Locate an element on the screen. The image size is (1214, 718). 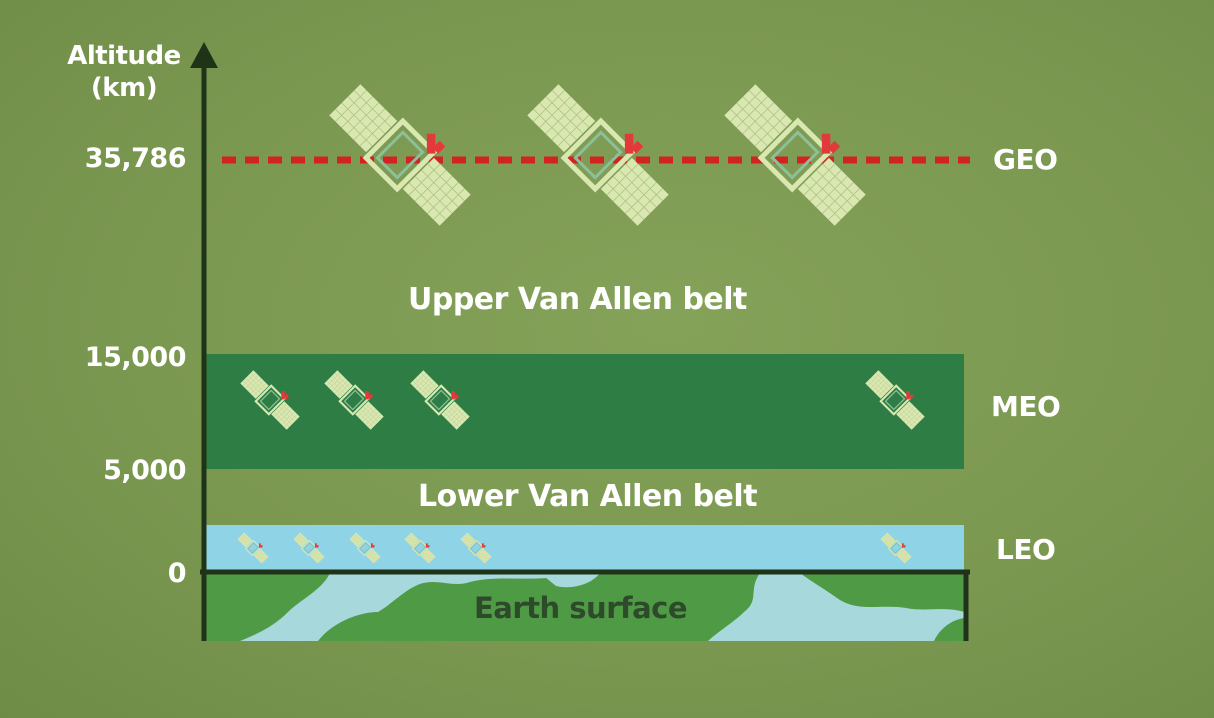
tick-label-geo: 35,786 is located at coordinates (135, 158).